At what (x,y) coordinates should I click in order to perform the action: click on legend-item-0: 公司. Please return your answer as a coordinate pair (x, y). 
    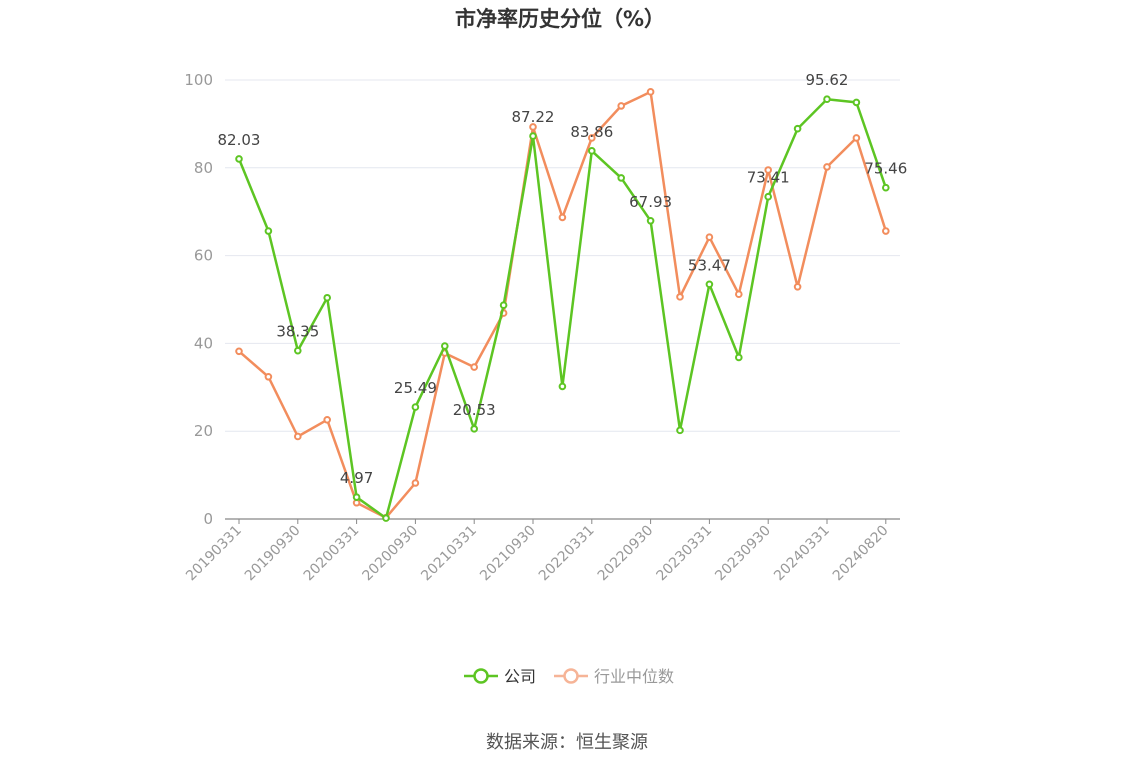
    Looking at the image, I should click on (500, 676).